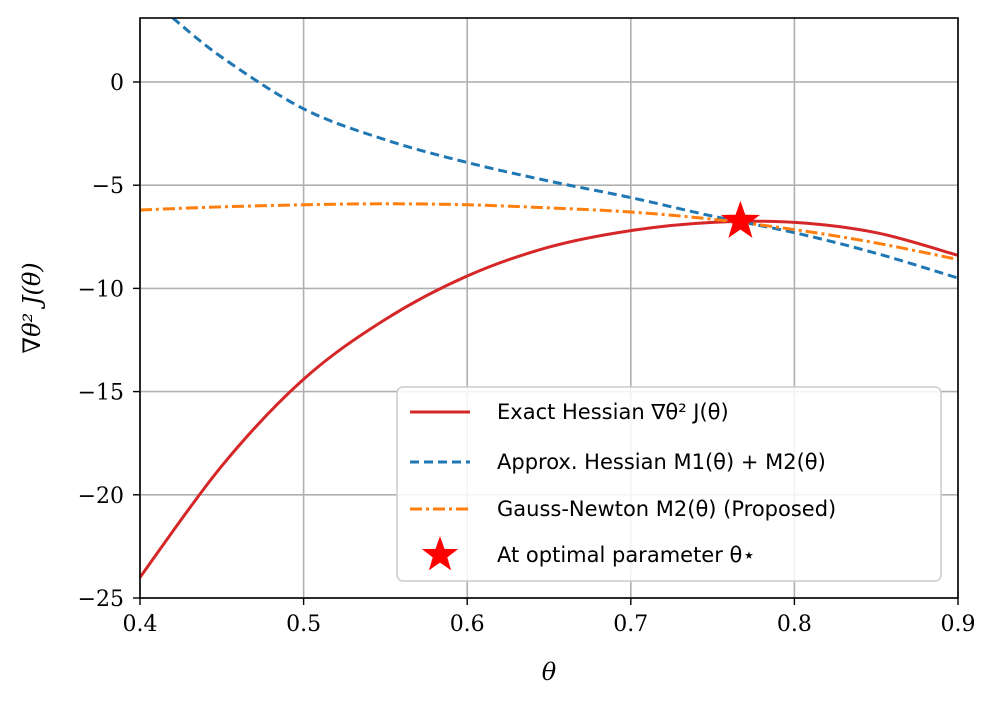 The image size is (998, 705). Describe the element at coordinates (101, 393) in the screenshot. I see `y-tick-label: −15` at that location.